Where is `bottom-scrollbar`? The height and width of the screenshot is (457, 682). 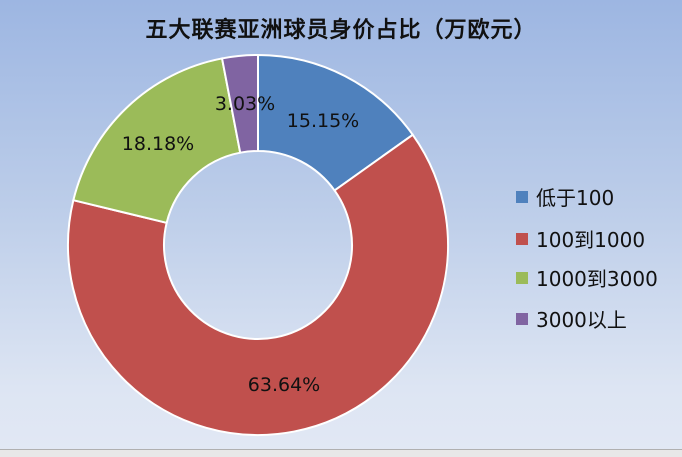 bottom-scrollbar is located at coordinates (341, 453).